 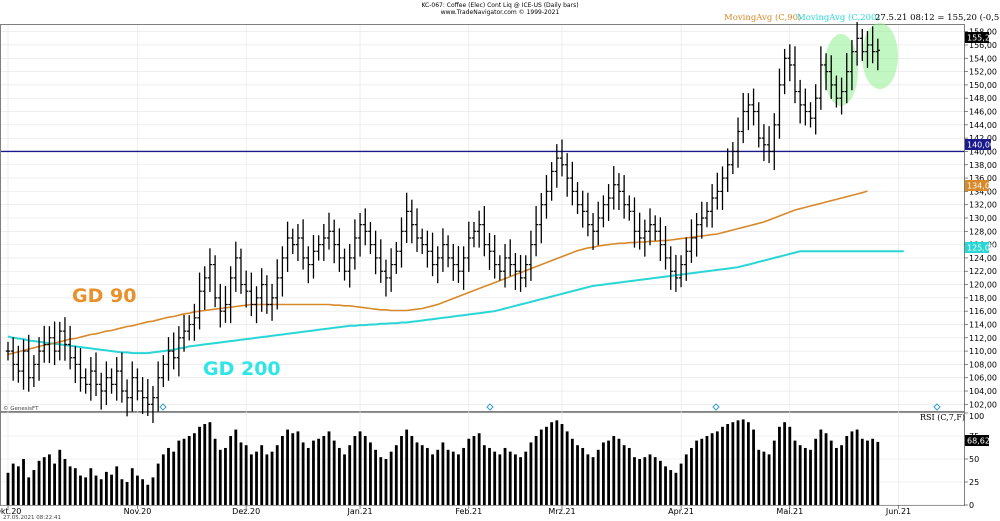 I want to click on rsi-value-box: 68,62, so click(x=977, y=440).